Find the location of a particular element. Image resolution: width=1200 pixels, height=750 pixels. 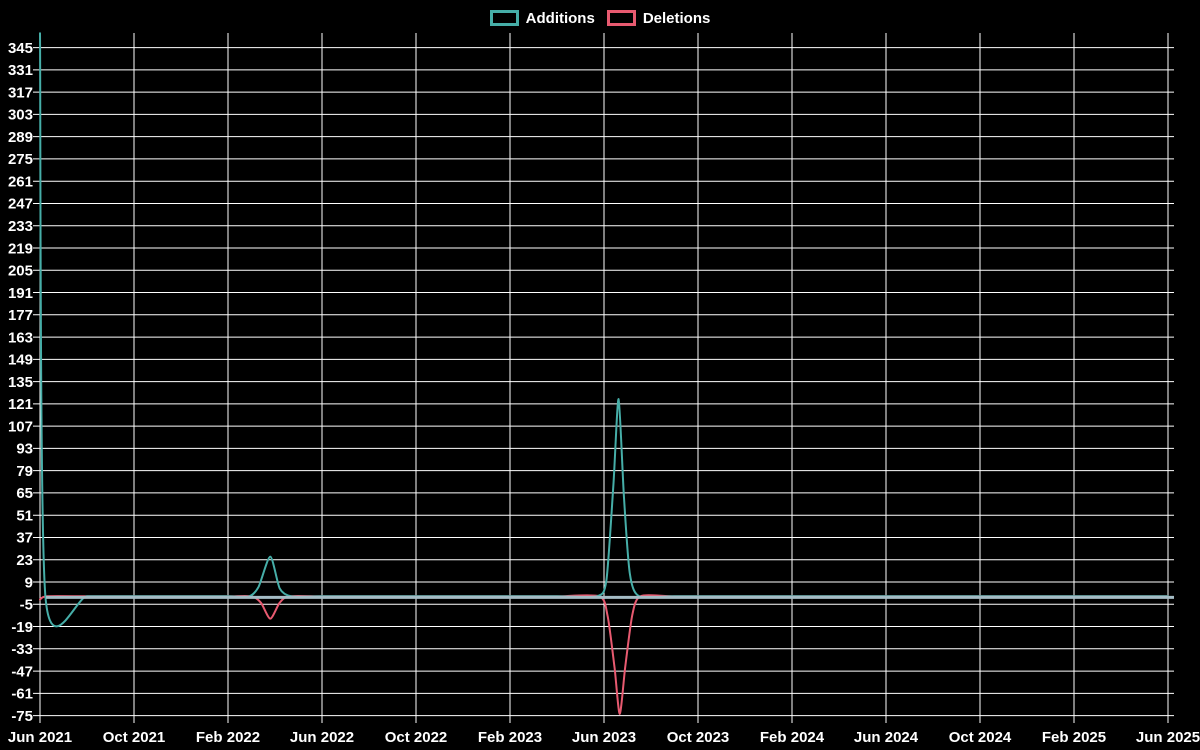

y-tick-label: 191 is located at coordinates (20, 293).